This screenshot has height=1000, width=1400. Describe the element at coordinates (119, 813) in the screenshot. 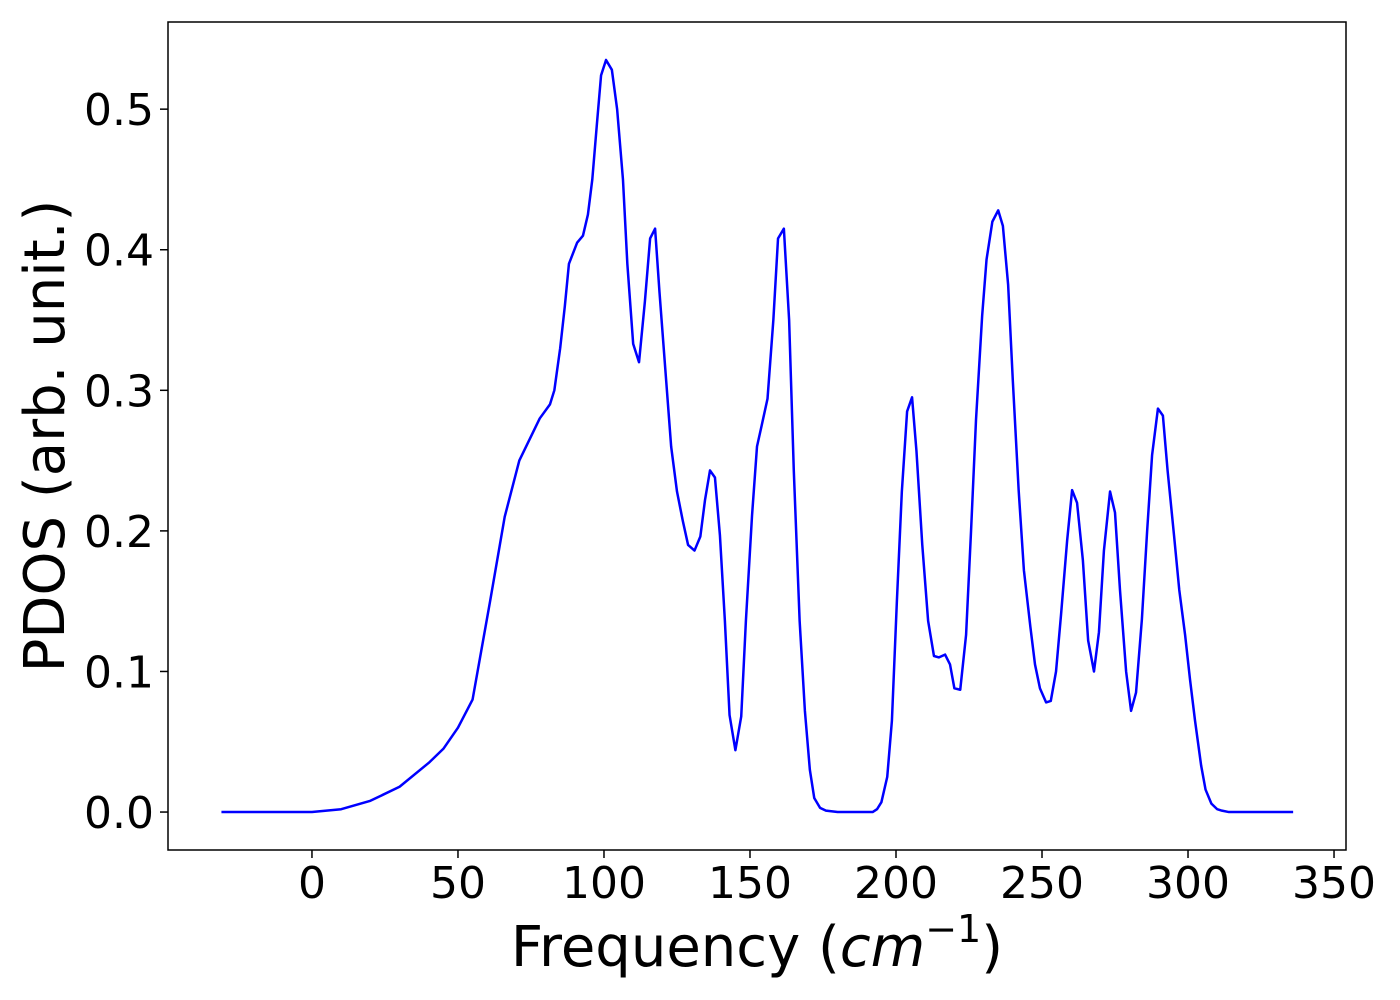

I see `y-tick-label: 0.0` at that location.